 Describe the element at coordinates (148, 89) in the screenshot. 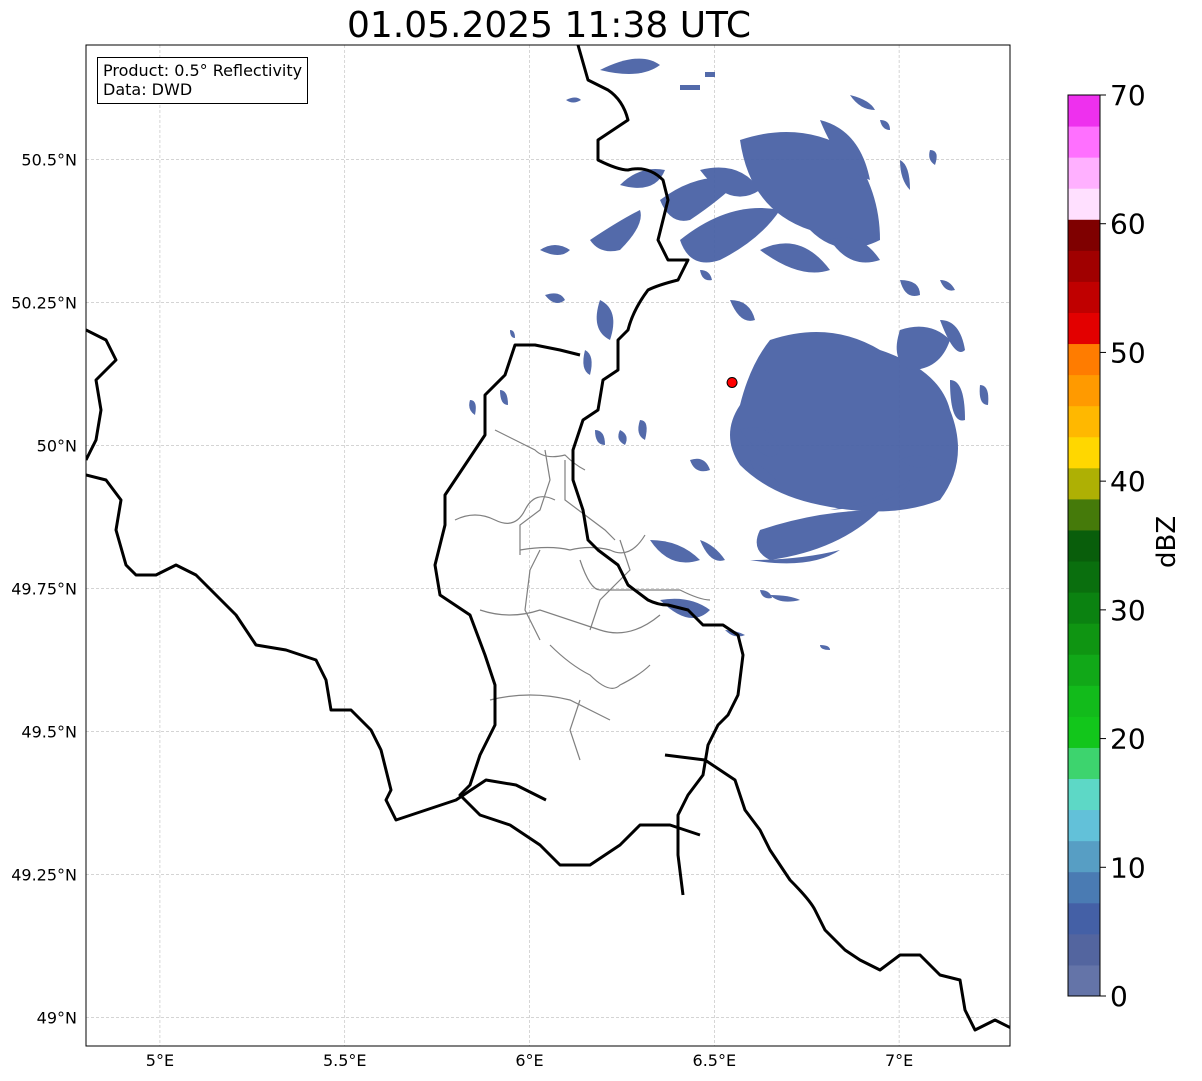

I see `data-source-label: Data: DWD` at that location.